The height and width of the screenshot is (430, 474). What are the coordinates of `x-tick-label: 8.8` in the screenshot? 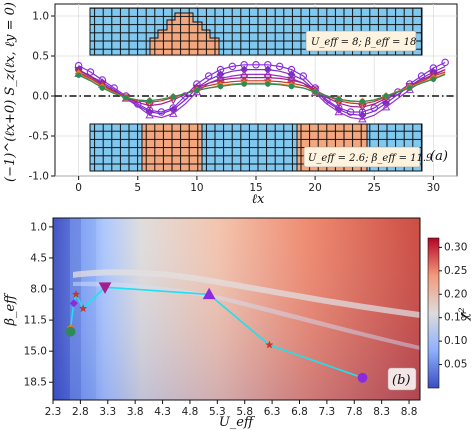 It's located at (409, 412).